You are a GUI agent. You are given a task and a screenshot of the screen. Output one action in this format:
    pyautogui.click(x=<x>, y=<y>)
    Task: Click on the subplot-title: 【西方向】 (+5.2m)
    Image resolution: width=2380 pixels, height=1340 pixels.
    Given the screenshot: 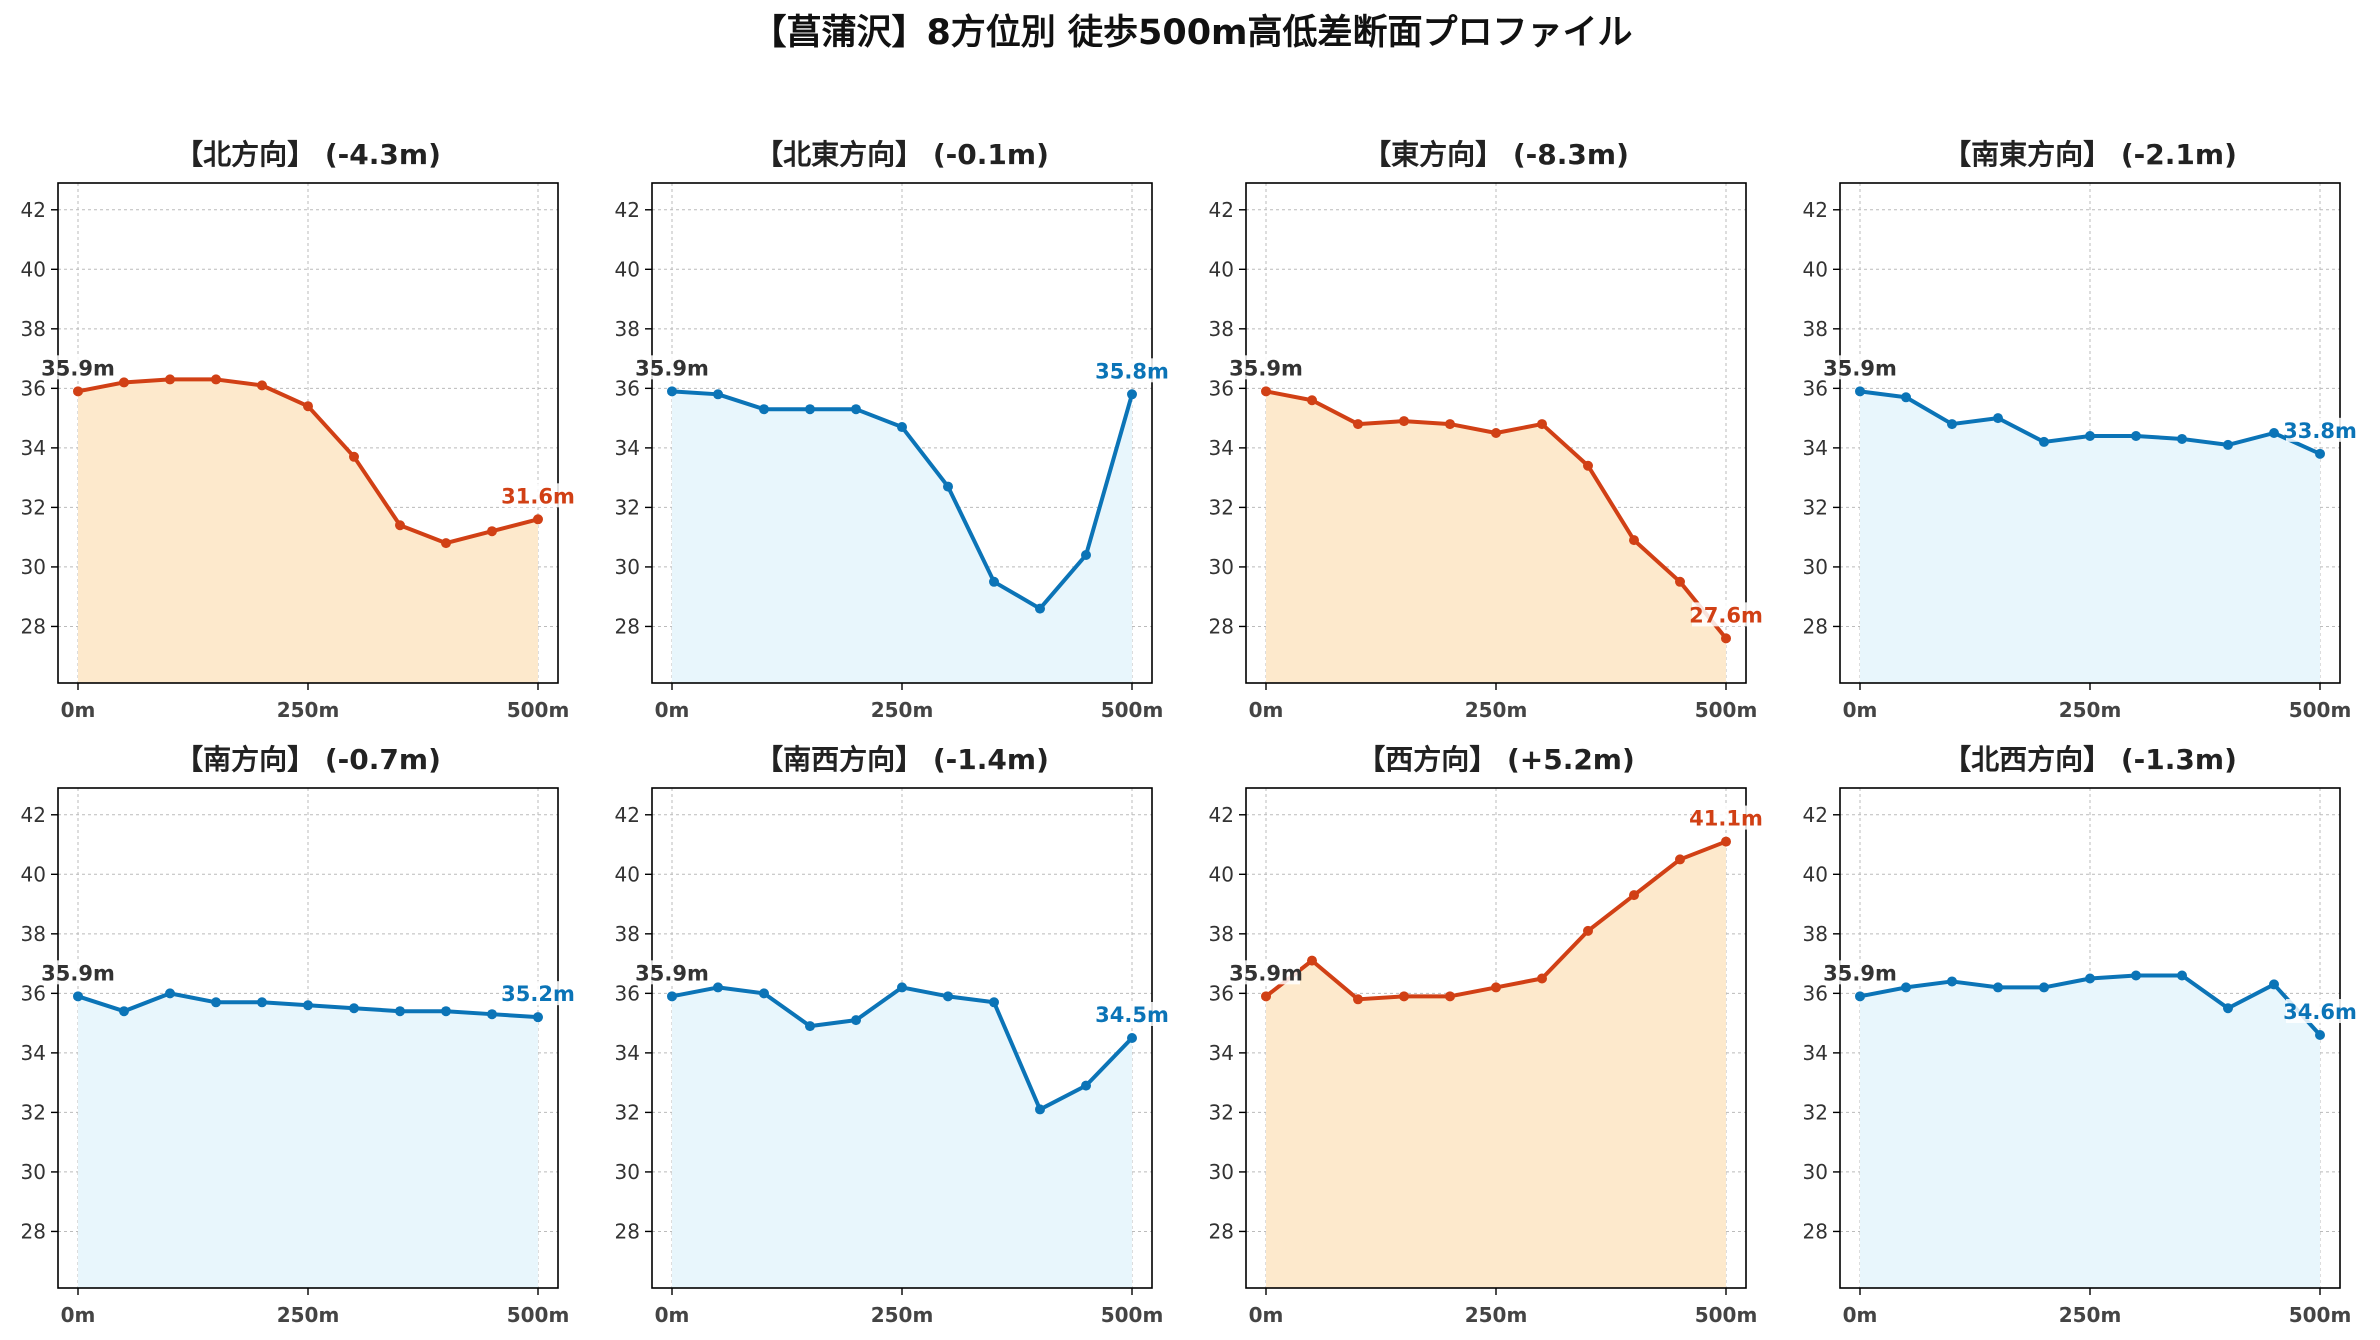 What is the action you would take?
    pyautogui.click(x=1496, y=759)
    